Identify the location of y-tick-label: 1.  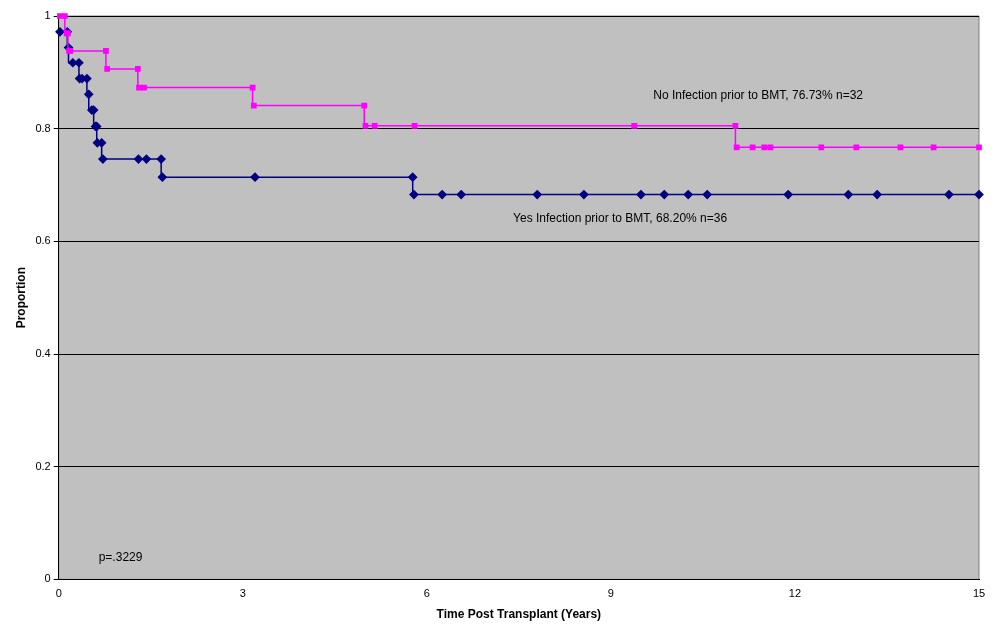
(47, 15).